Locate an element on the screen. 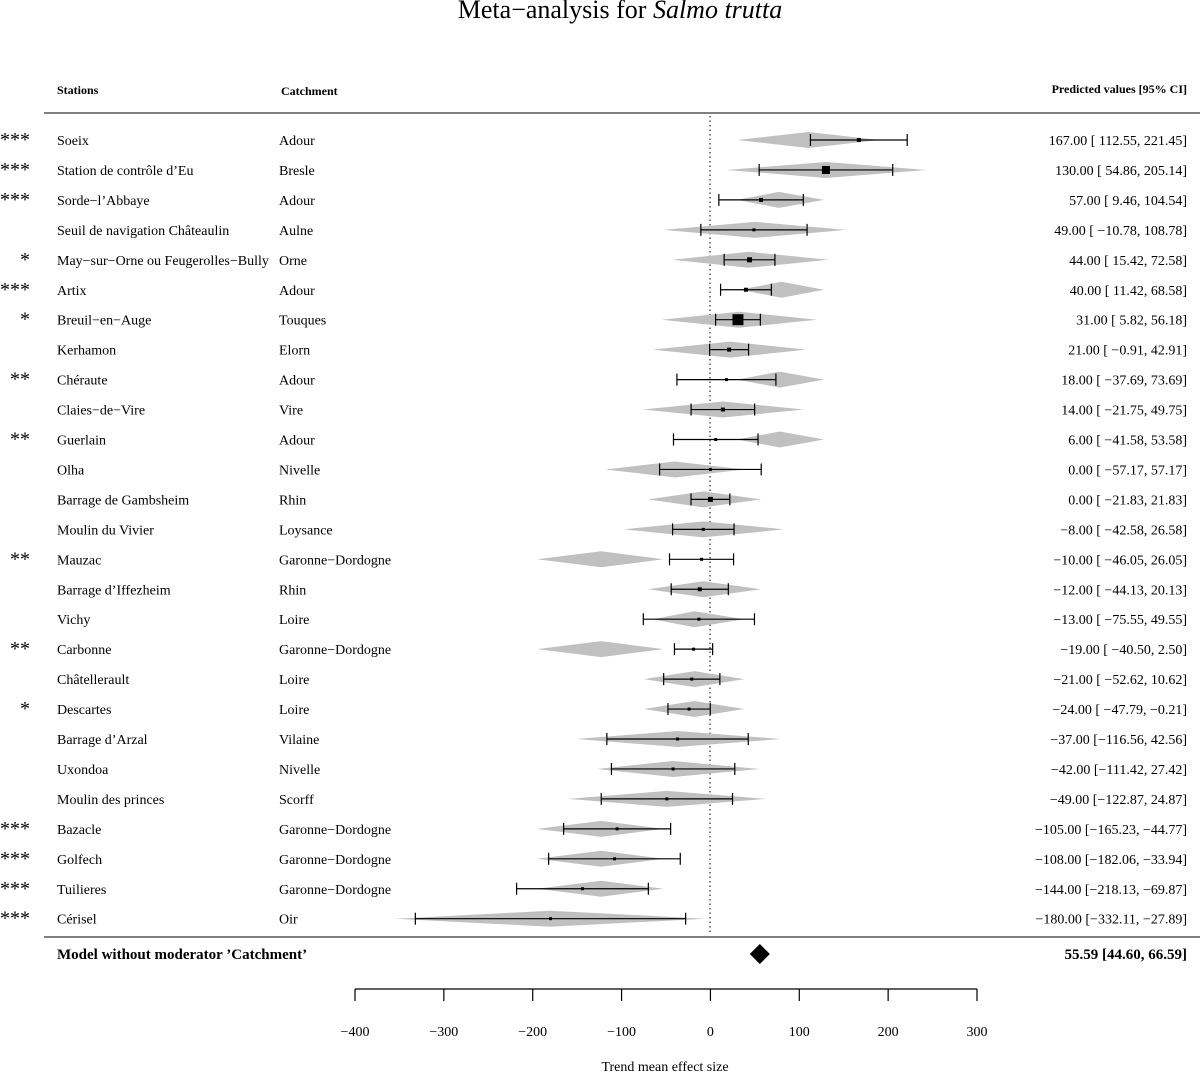 The width and height of the screenshot is (1200, 1074). predicted-value: −49.00 [−122.87, 24.87] is located at coordinates (1118, 800).